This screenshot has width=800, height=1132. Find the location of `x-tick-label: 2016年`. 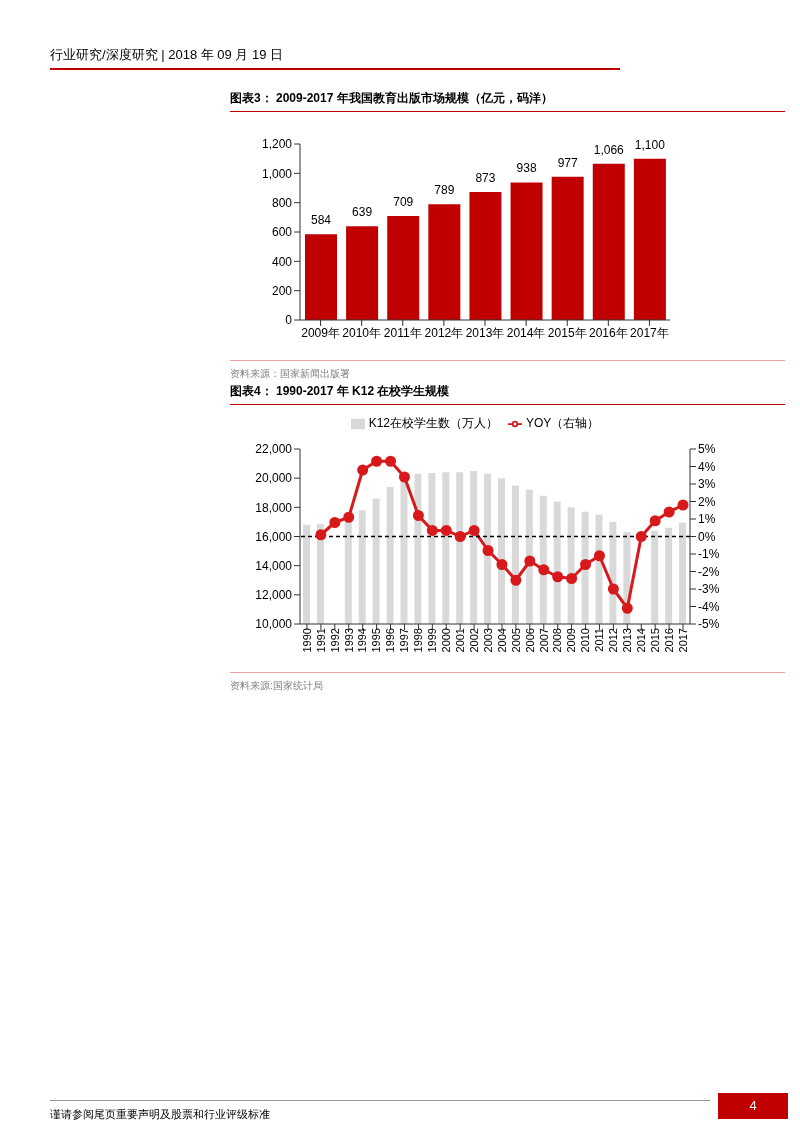

x-tick-label: 2016年 is located at coordinates (608, 332).